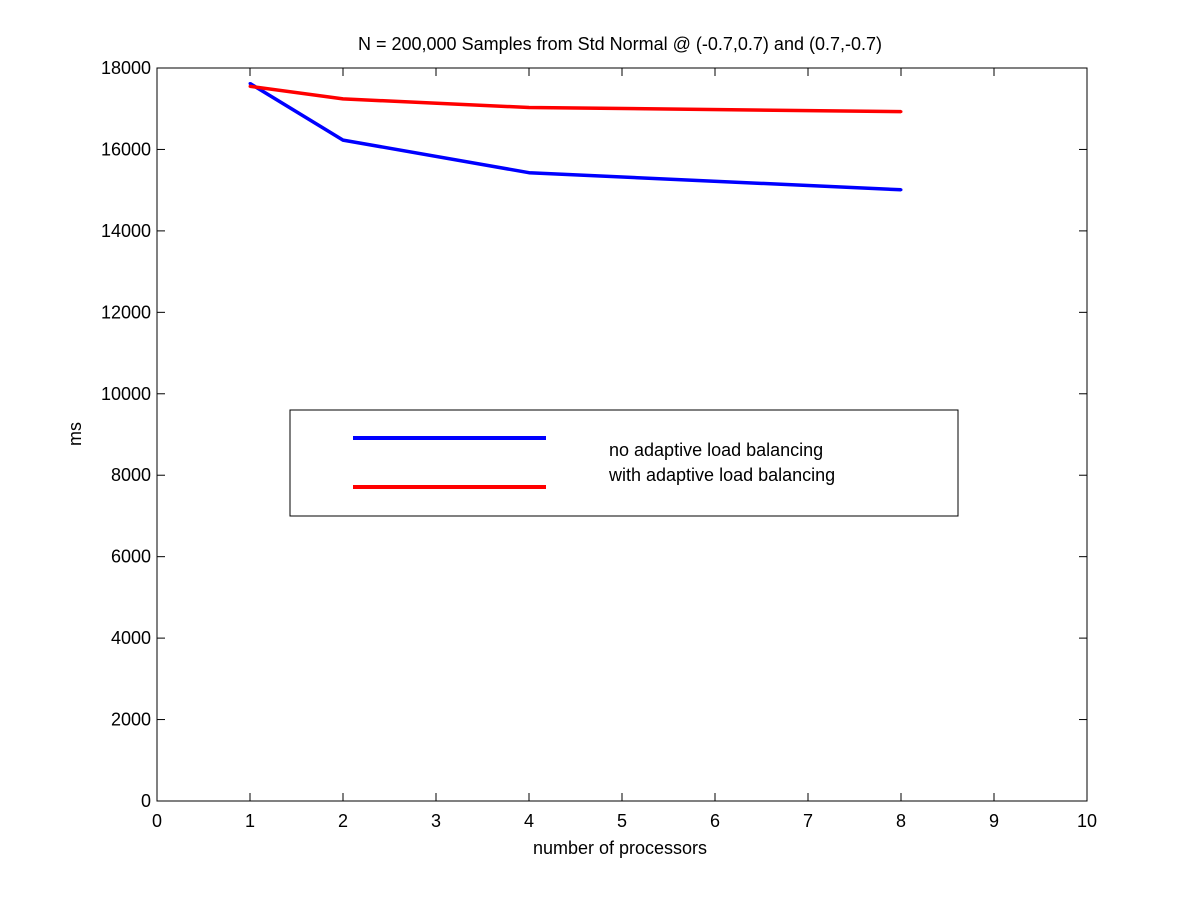  What do you see at coordinates (620, 848) in the screenshot?
I see `x-axis-label: number of processors` at bounding box center [620, 848].